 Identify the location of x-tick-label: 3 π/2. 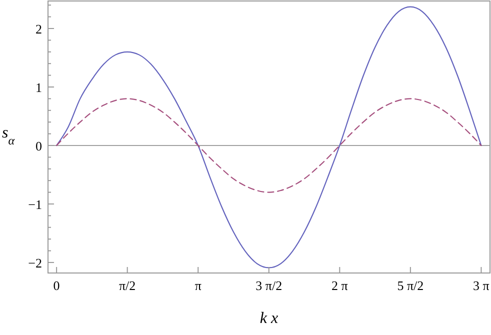
(269, 285).